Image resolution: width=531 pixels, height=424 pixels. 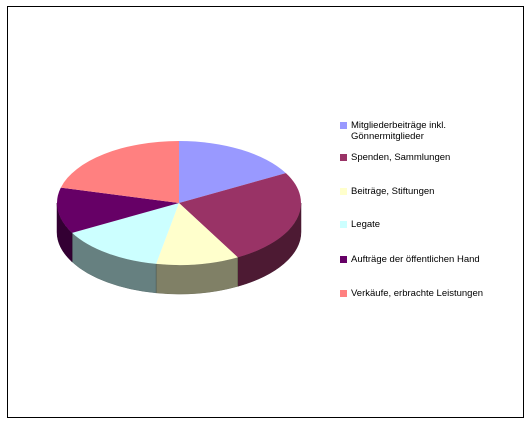 I want to click on legend-item: Verkäufe, erbrachte Leistungen, so click(x=428, y=293).